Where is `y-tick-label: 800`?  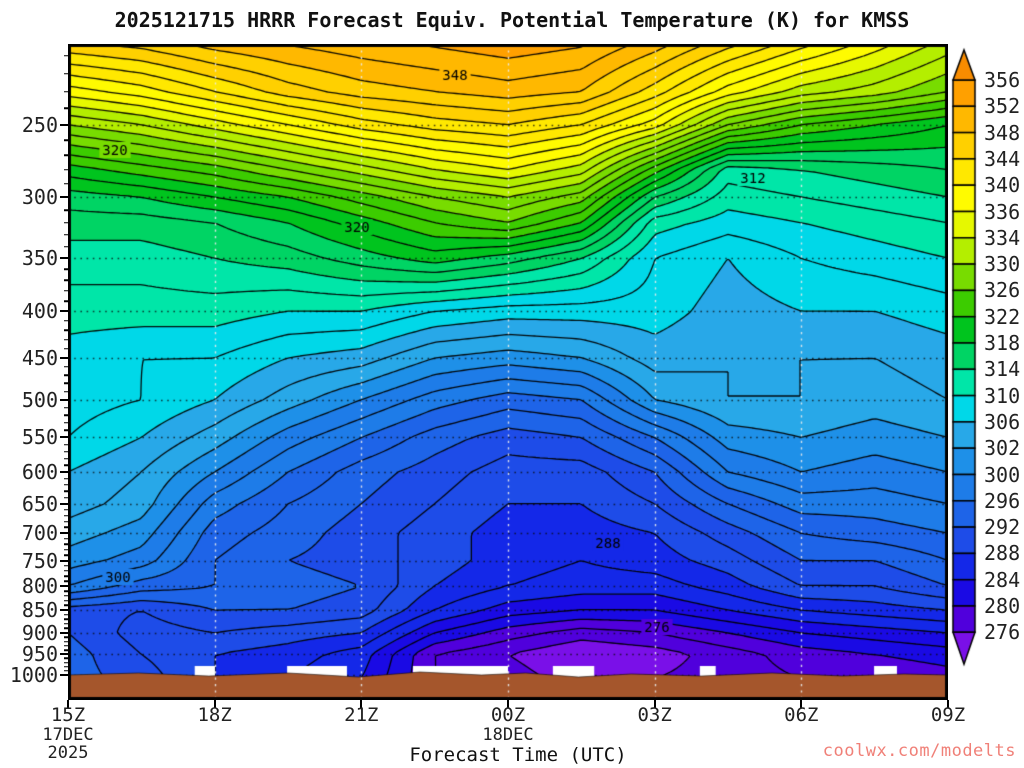 y-tick-label: 800 is located at coordinates (39, 586).